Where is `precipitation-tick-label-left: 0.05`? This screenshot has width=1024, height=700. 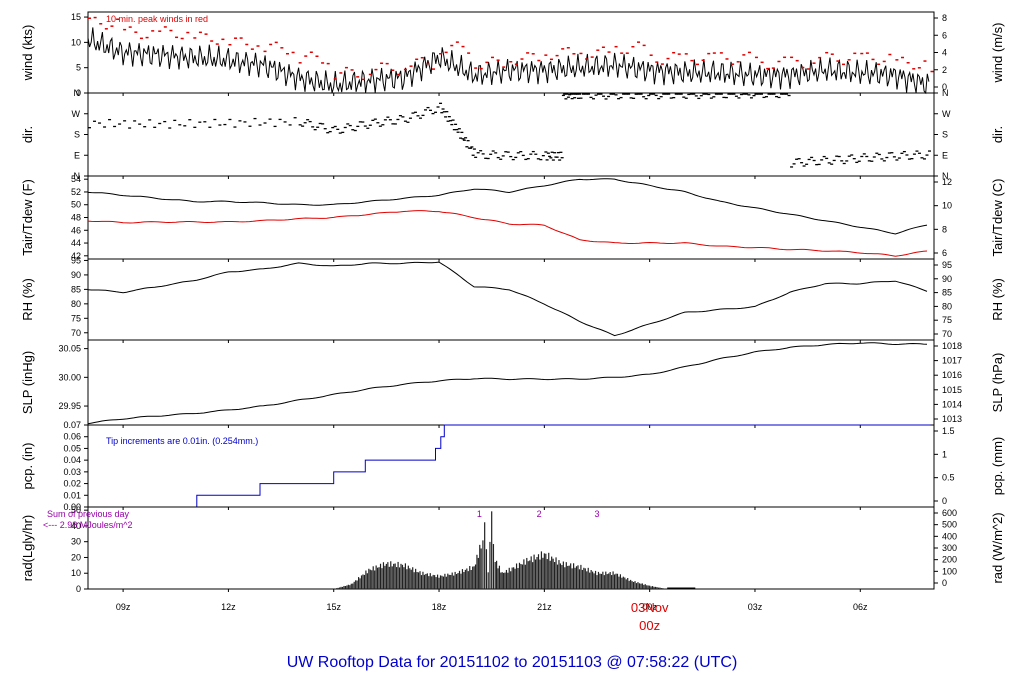
precipitation-tick-label-left: 0.05 is located at coordinates (72, 448).